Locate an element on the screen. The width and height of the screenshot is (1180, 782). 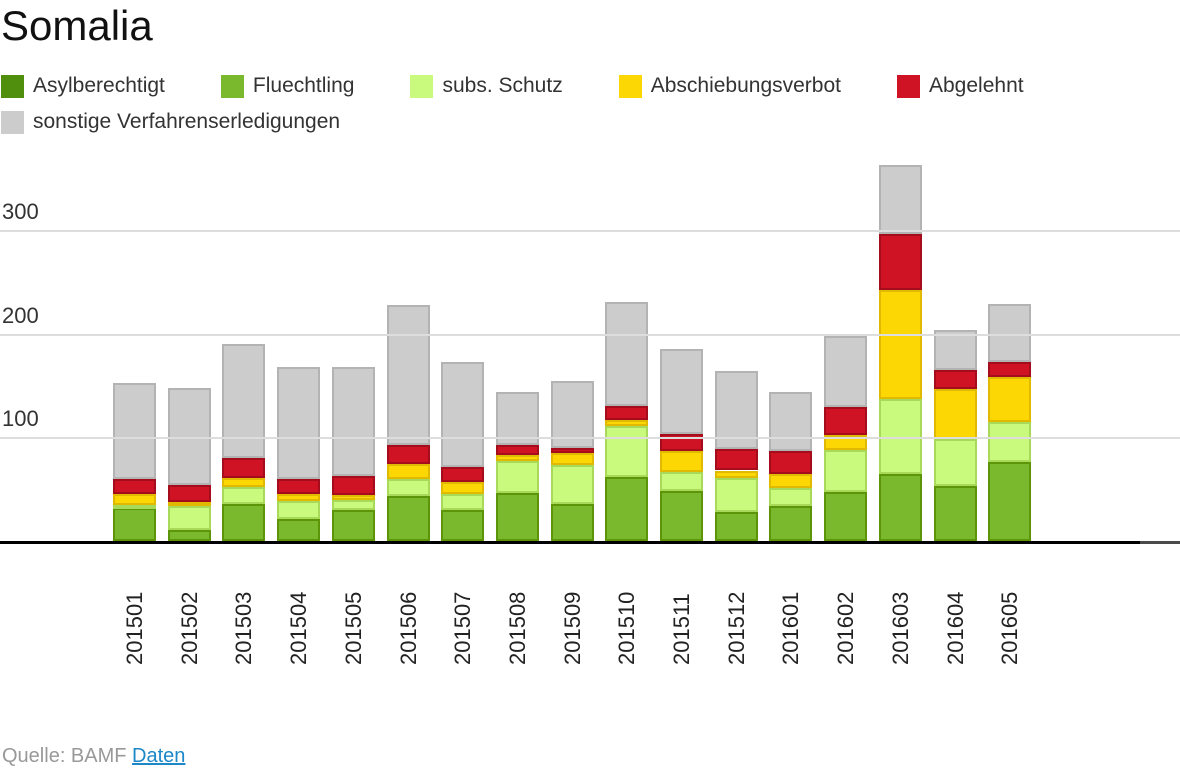
legend-item-6: sonstige Verfahrenserledigungen is located at coordinates (170, 122).